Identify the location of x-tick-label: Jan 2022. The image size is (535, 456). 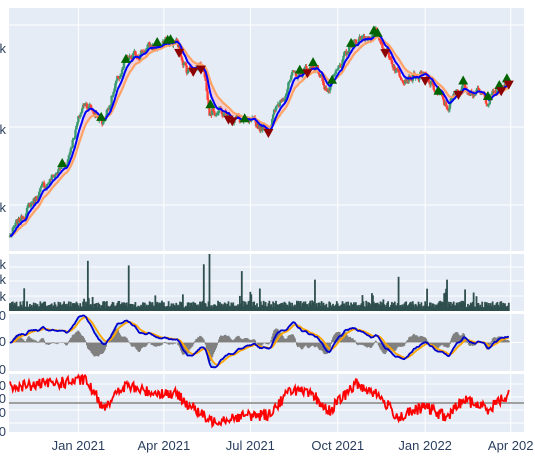
(425, 445).